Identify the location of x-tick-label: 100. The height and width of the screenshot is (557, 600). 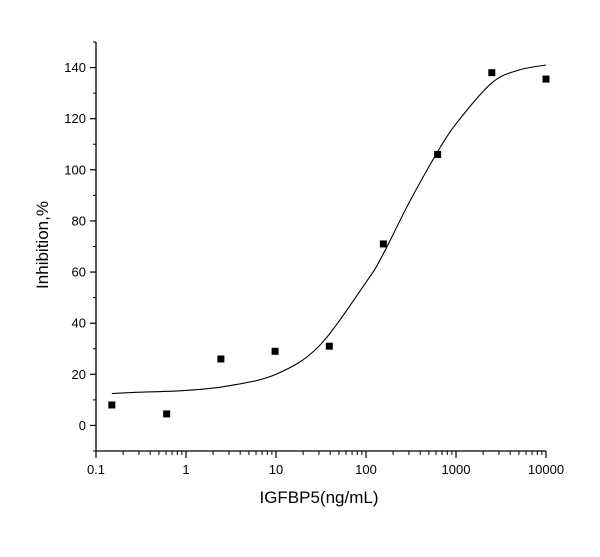
(366, 469).